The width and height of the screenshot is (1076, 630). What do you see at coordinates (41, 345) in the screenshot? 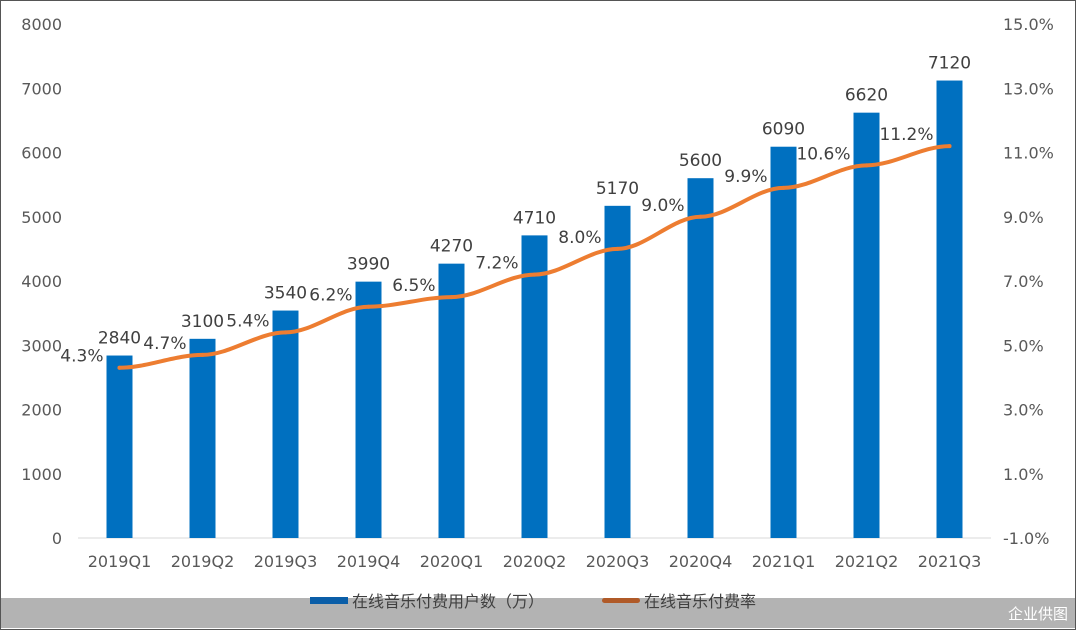
I see `y-left-tick: 3000` at bounding box center [41, 345].